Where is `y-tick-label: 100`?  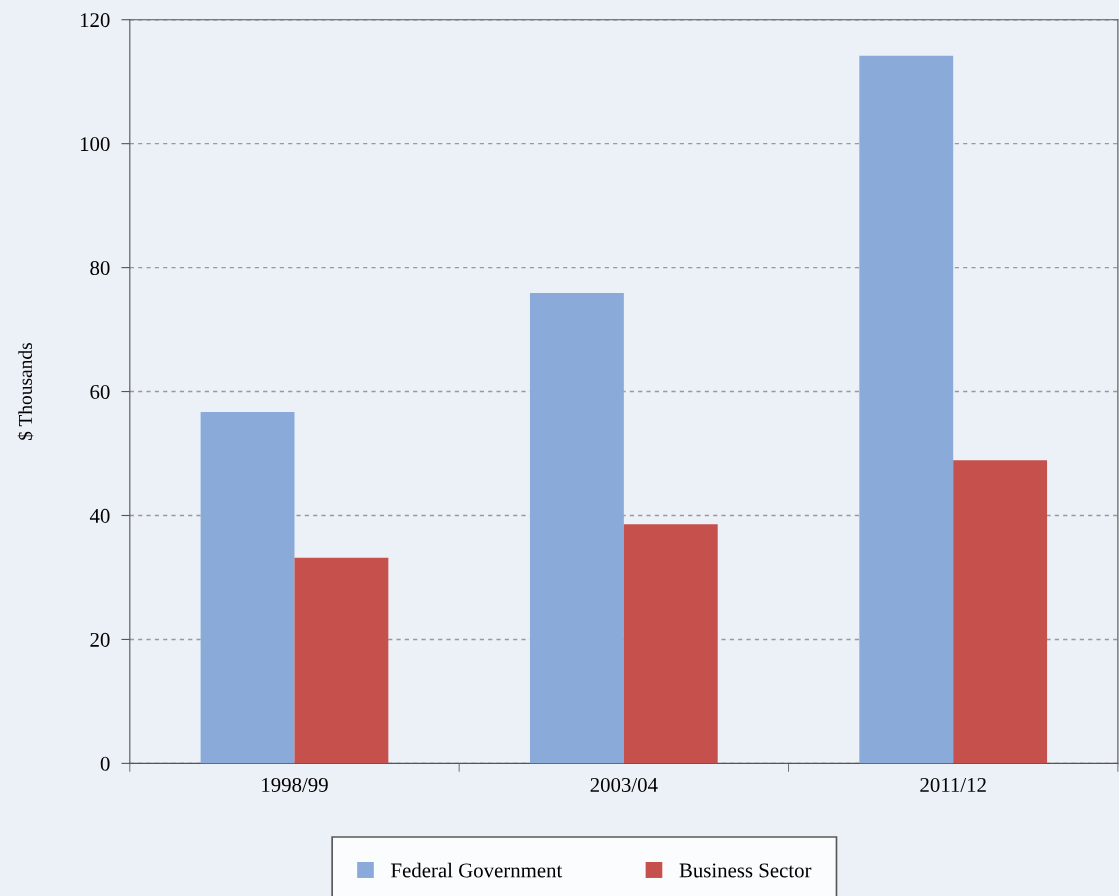
y-tick-label: 100 is located at coordinates (95, 144).